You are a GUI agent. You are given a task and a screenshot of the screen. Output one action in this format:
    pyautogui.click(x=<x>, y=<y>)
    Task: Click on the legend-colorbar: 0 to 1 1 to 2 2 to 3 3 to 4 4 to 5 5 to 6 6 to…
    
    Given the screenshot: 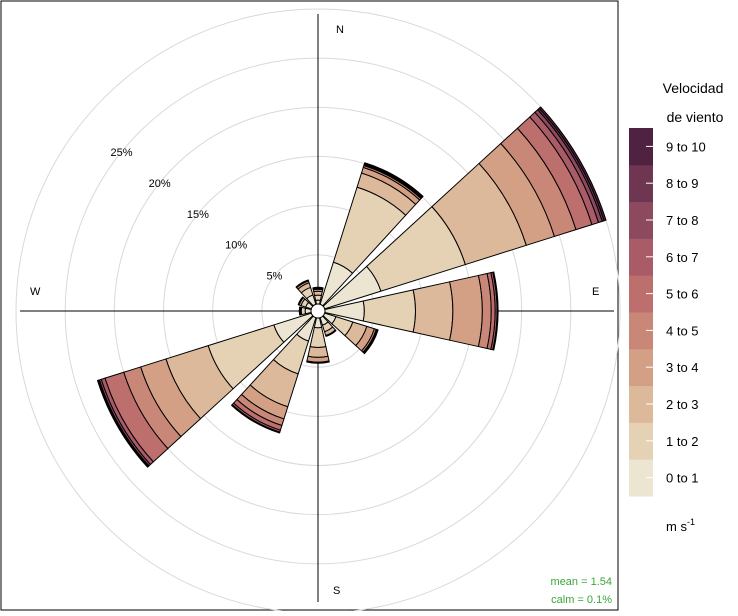 What is the action you would take?
    pyautogui.click(x=667, y=312)
    